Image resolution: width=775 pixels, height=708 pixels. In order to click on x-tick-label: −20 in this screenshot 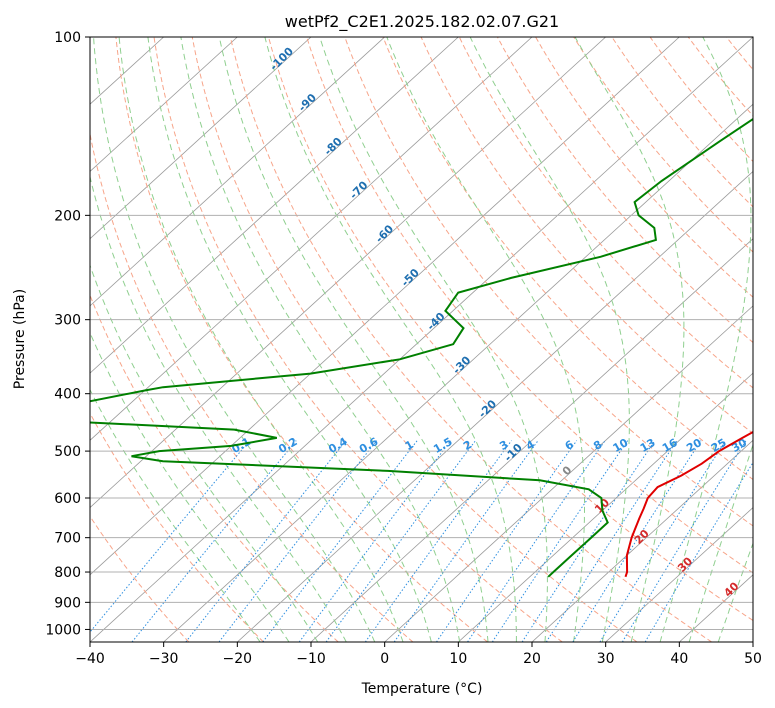, I will do `click(238, 659)`.